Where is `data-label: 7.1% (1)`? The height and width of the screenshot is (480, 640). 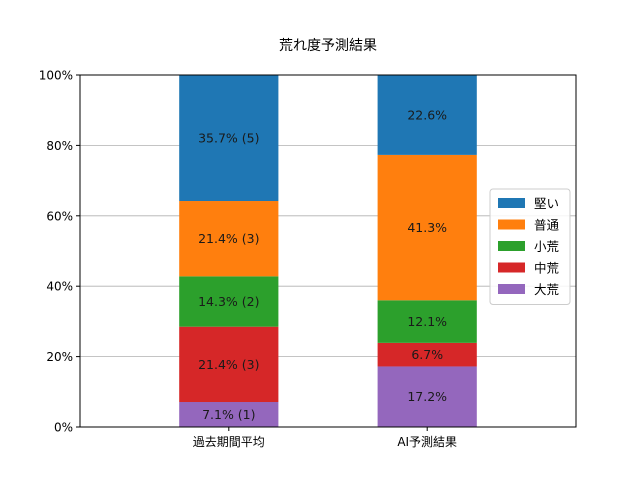 data-label: 7.1% (1) is located at coordinates (228, 414).